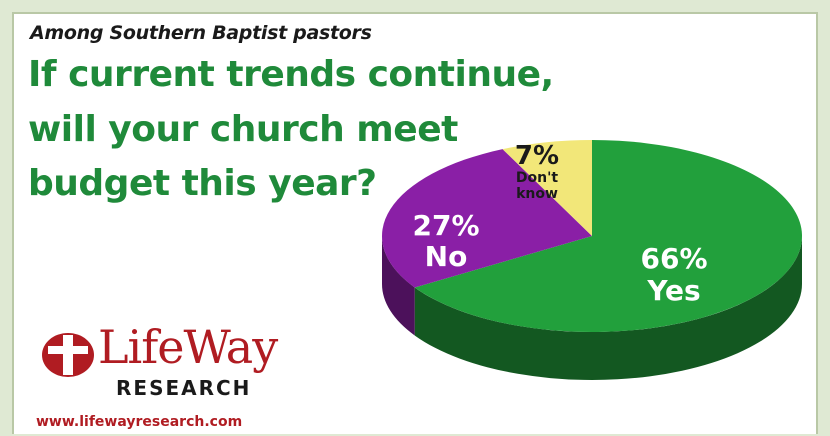 The width and height of the screenshot is (830, 436). I want to click on data-label-no-name: No, so click(446, 256).